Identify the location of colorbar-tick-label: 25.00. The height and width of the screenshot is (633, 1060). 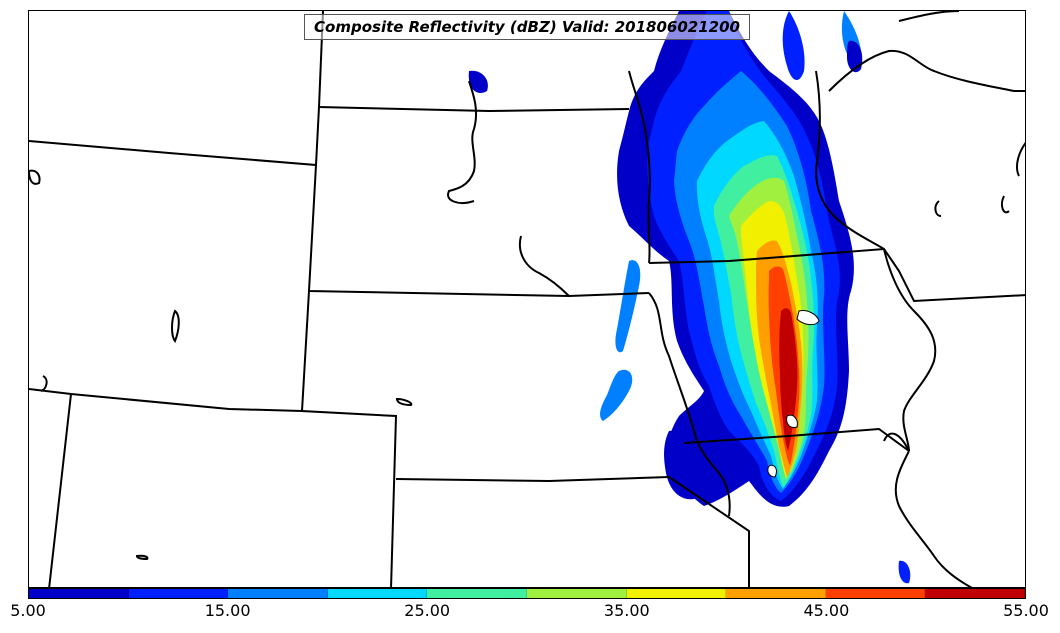
(427, 610).